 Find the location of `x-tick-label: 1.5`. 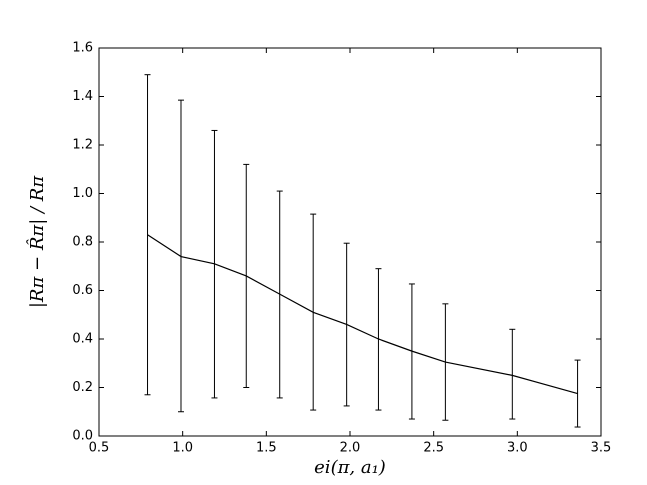

x-tick-label: 1.5 is located at coordinates (266, 448).